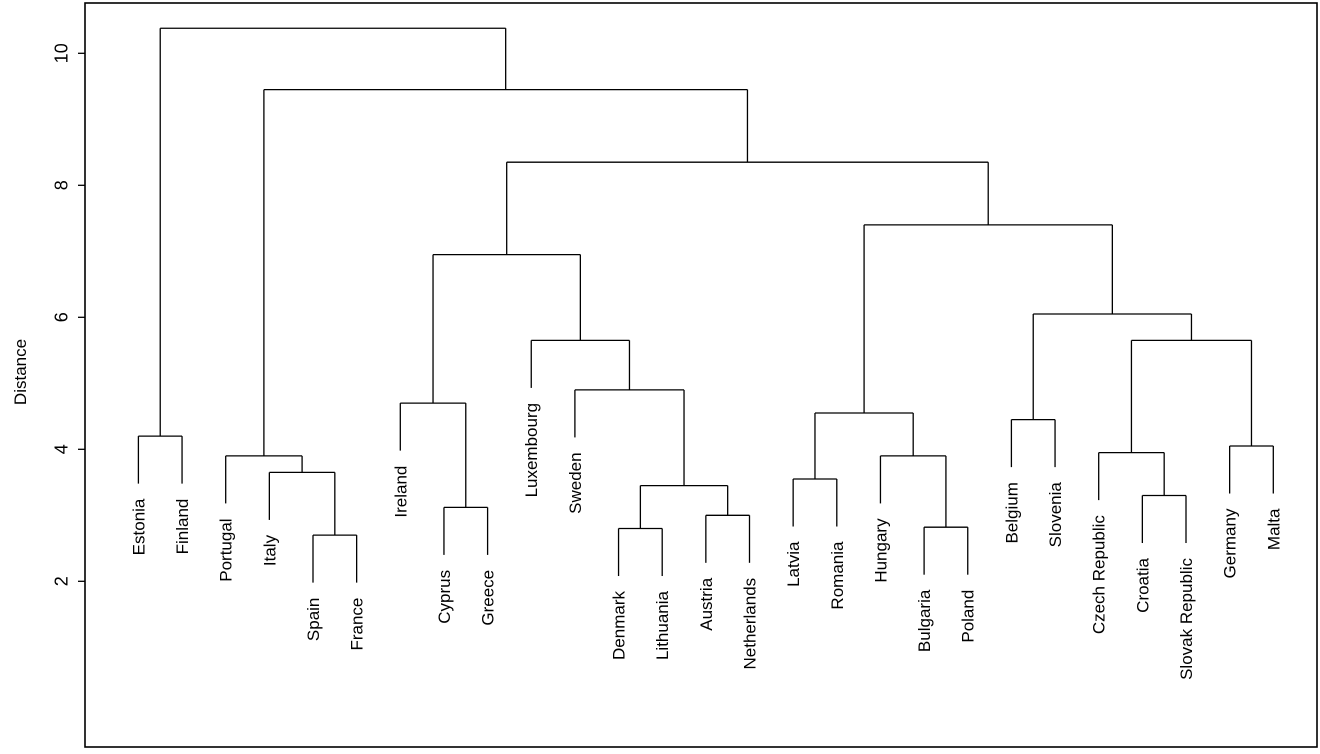 The image size is (1320, 754). I want to click on leaf-label-latvia: Latvia, so click(793, 564).